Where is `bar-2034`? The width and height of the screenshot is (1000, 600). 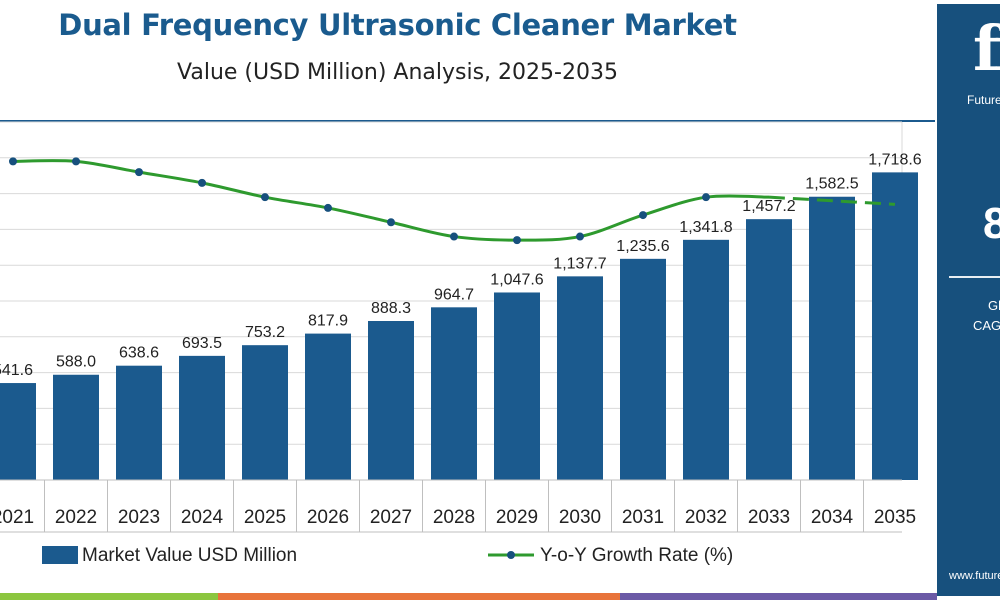
bar-2034 is located at coordinates (832, 338).